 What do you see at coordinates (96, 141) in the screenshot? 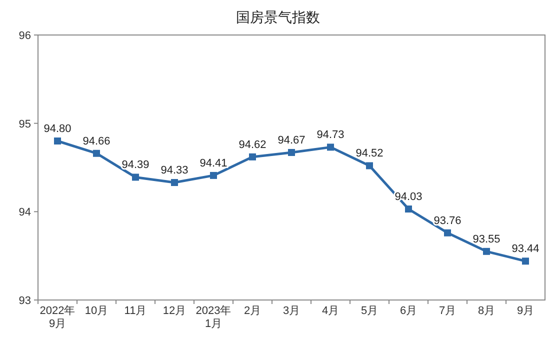
I see `data-label: 94.66` at bounding box center [96, 141].